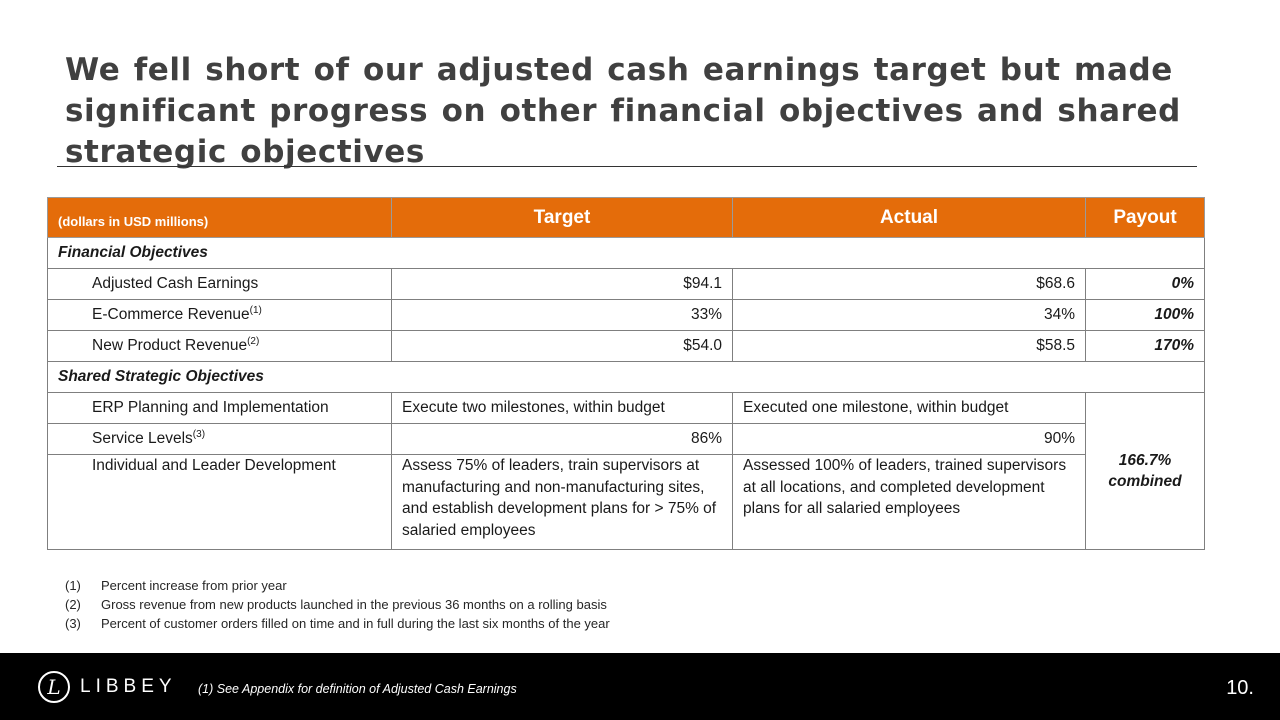  I want to click on footnote-item: (1) Percent increase from prior year, so click(176, 585).